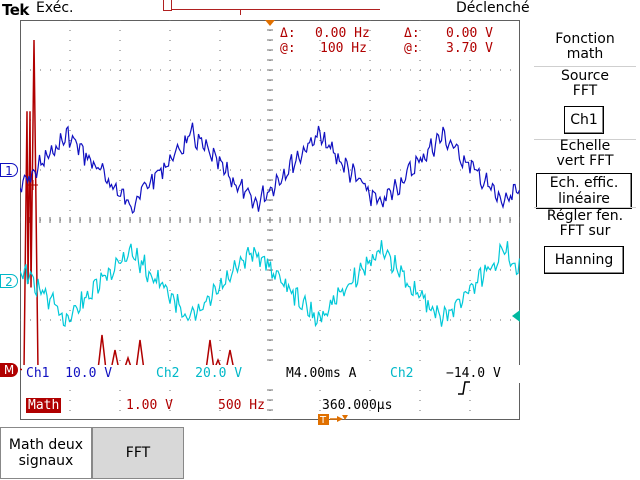 The width and height of the screenshot is (640, 480). I want to click on trigger-level: −14.0 V, so click(473, 373).